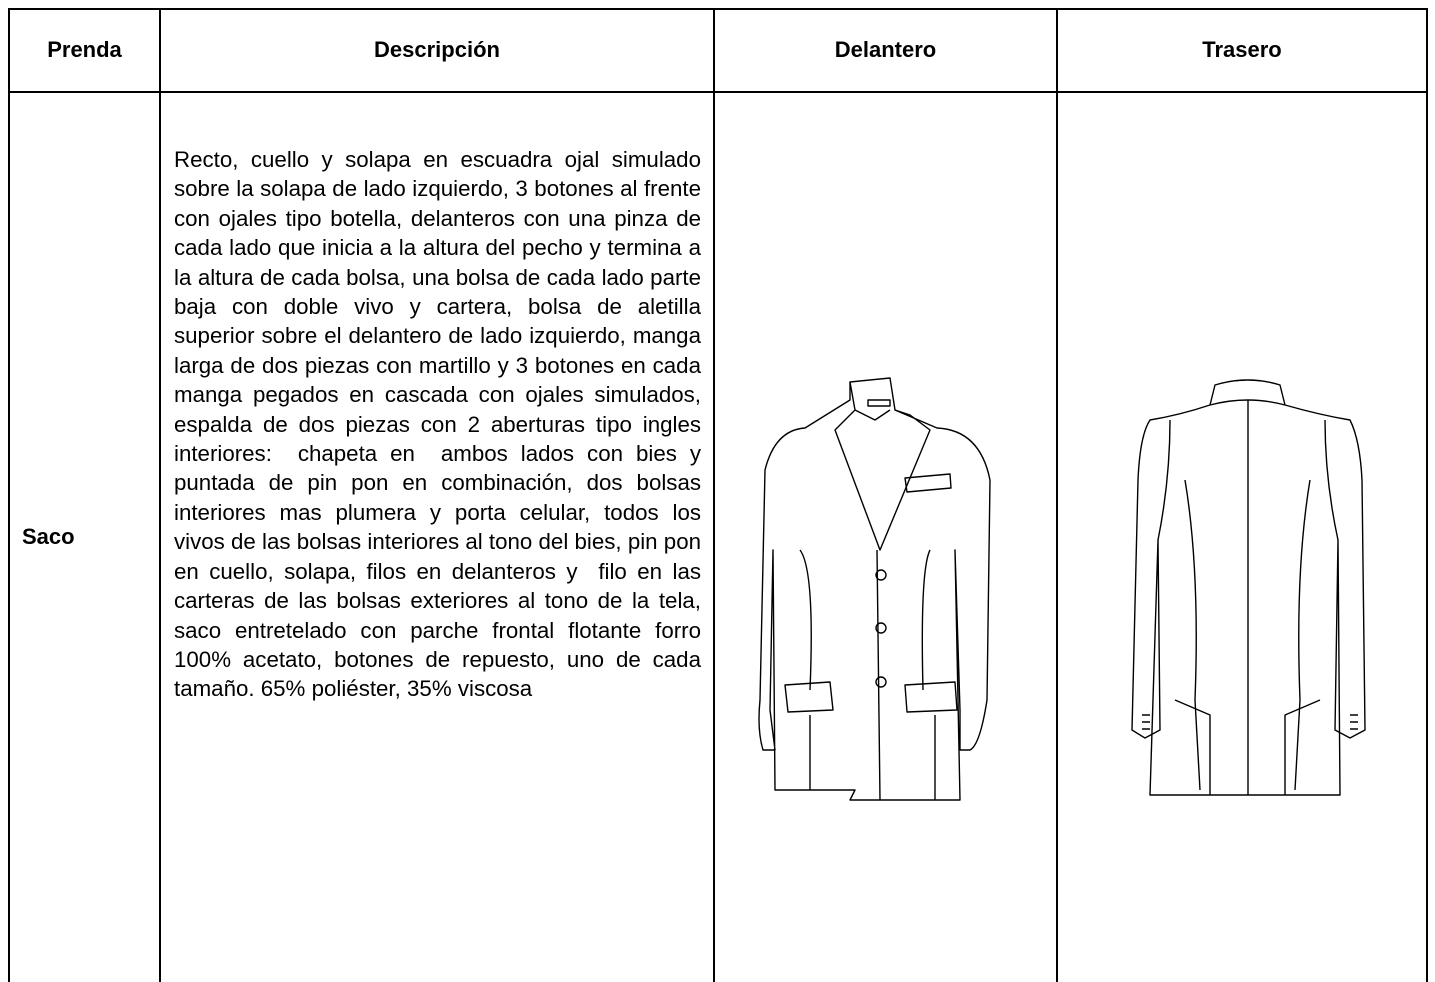  I want to click on header-cell: Trasero, so click(1242, 49).